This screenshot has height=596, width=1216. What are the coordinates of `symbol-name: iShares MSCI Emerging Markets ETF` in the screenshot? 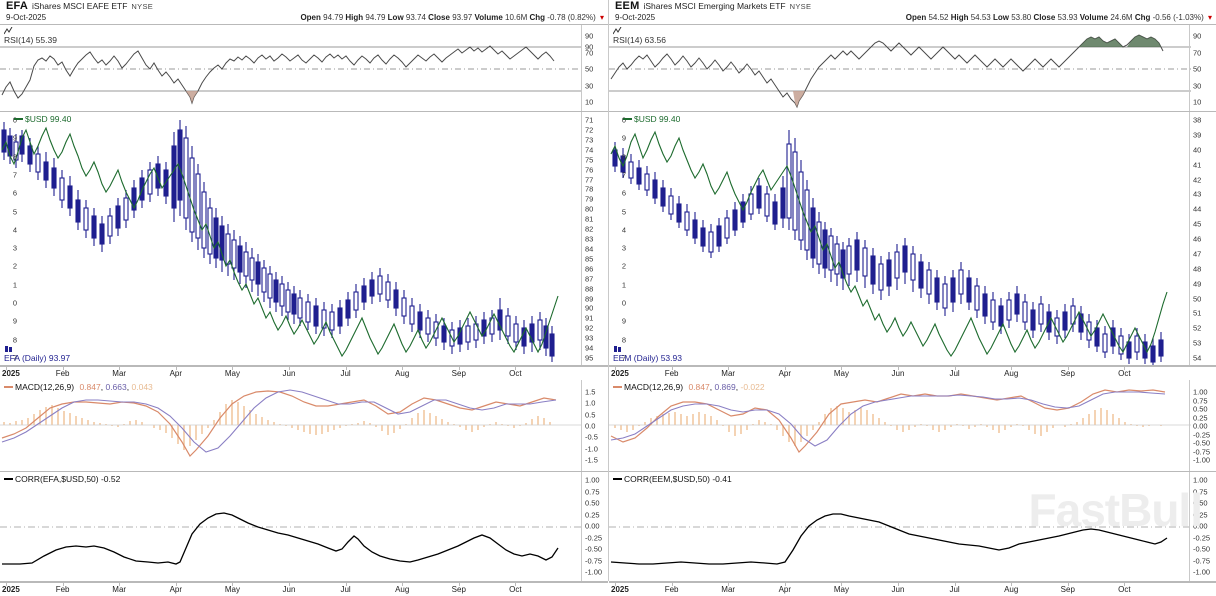 It's located at (714, 6).